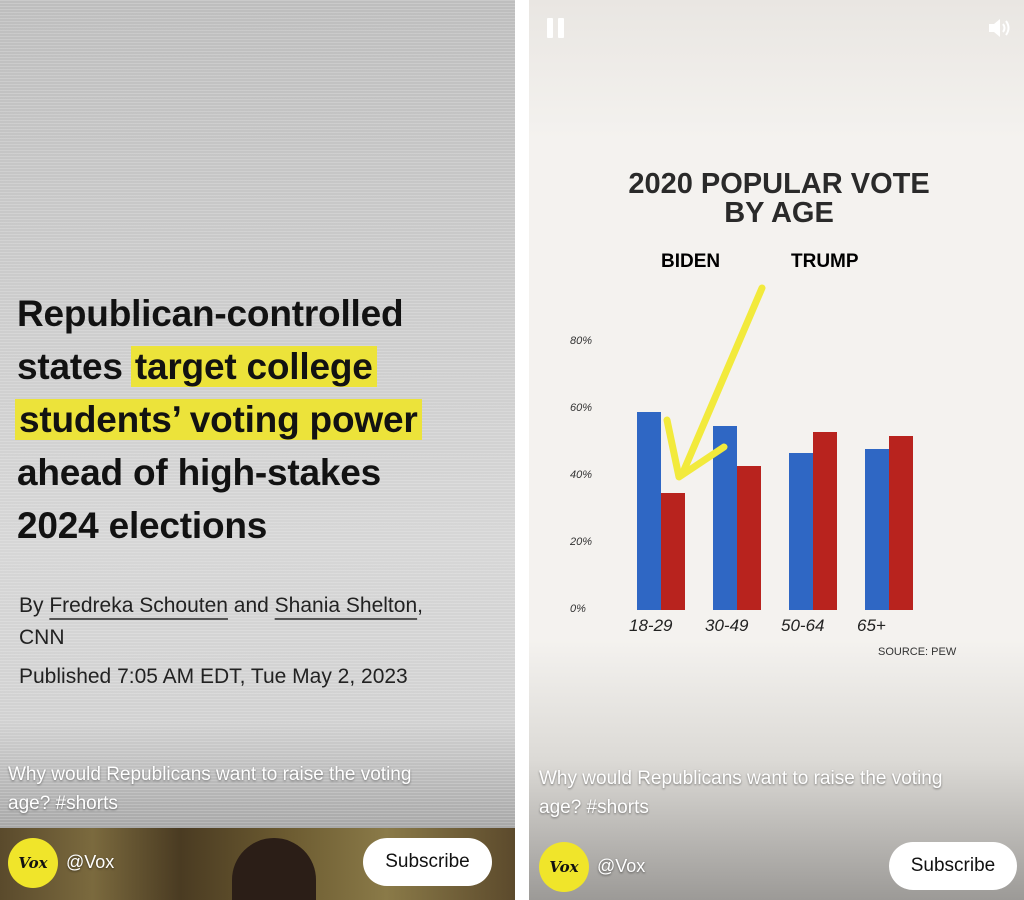 The image size is (1024, 900). What do you see at coordinates (213, 676) in the screenshot?
I see `published-timestamp: Published 7:05 AM EDT, Tue May 2, 2023` at bounding box center [213, 676].